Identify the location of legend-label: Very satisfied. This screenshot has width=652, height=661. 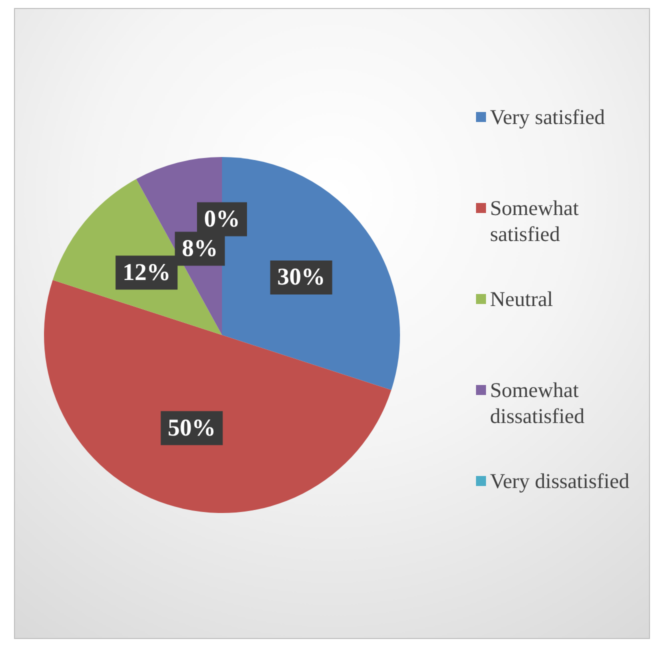
(548, 117).